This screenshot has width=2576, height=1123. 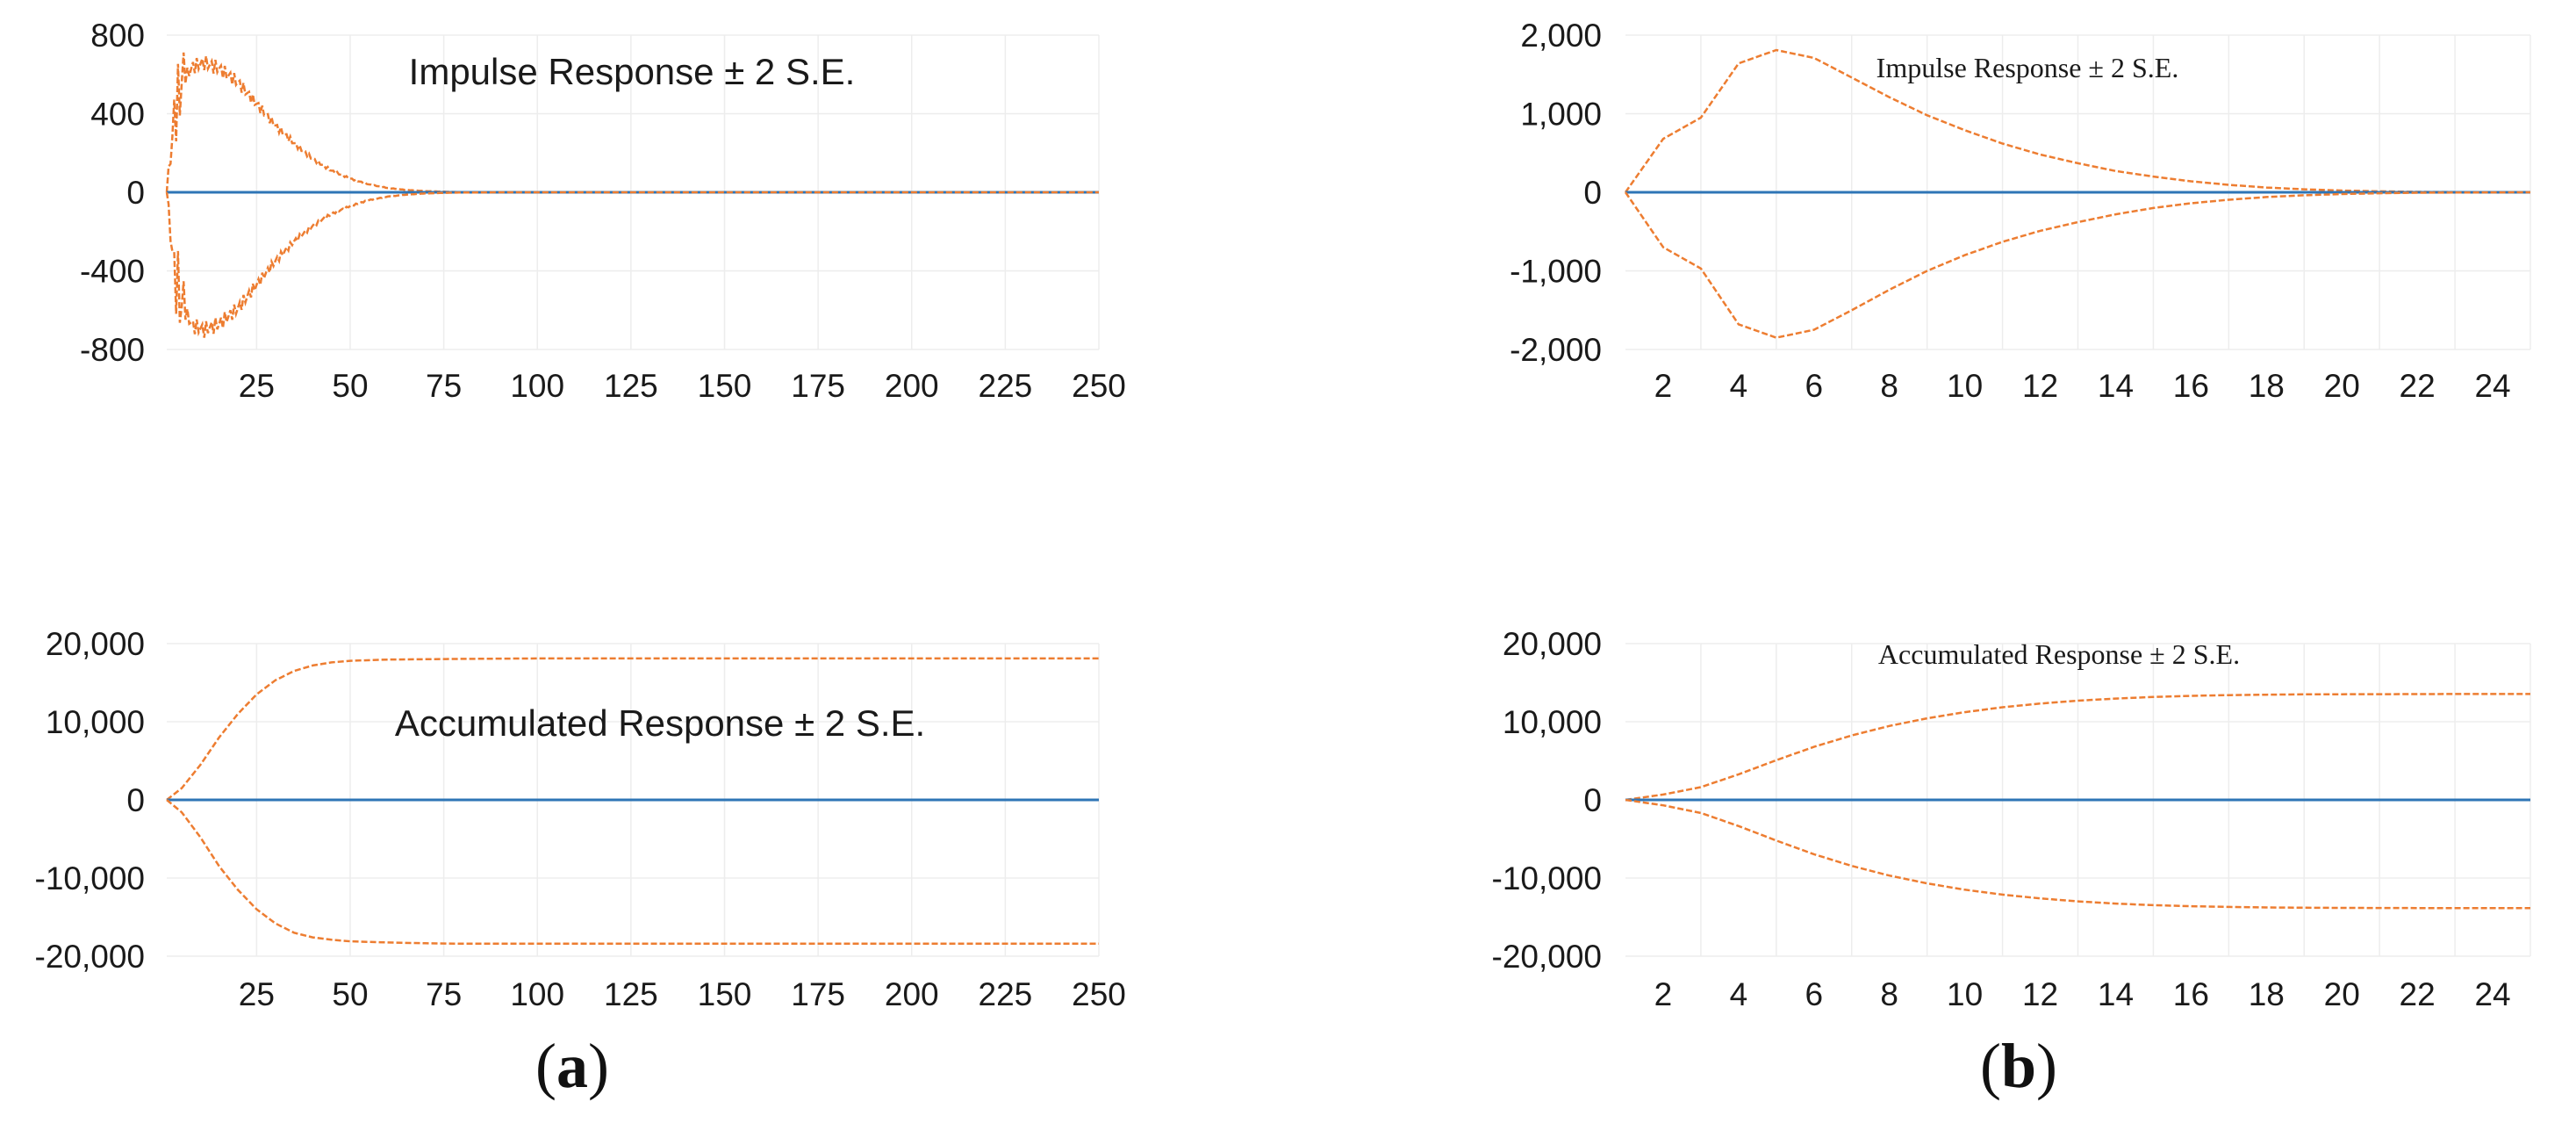 What do you see at coordinates (818, 386) in the screenshot?
I see `a-top-x-tick-label-6: 175` at bounding box center [818, 386].